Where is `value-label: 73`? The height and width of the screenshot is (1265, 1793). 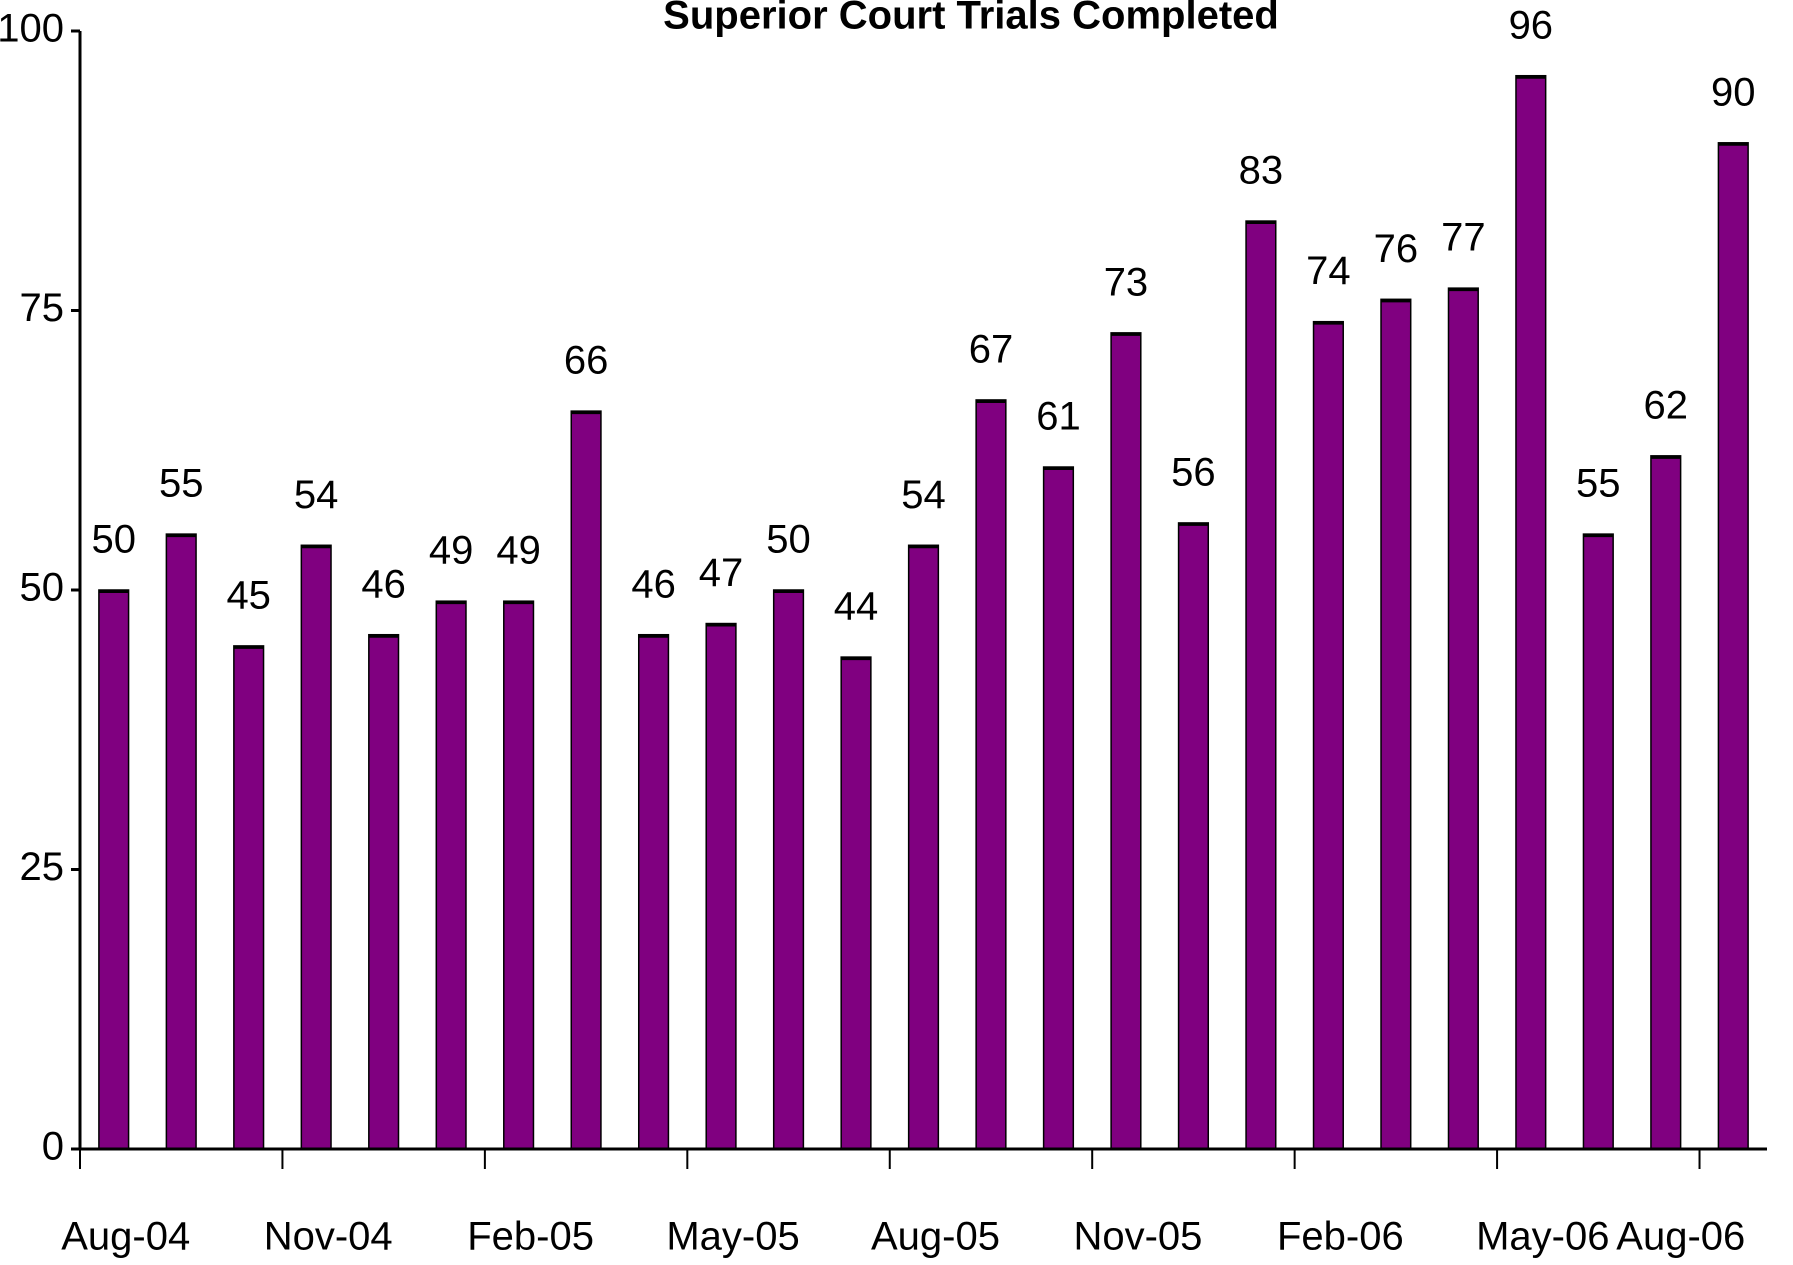 value-label: 73 is located at coordinates (1126, 282).